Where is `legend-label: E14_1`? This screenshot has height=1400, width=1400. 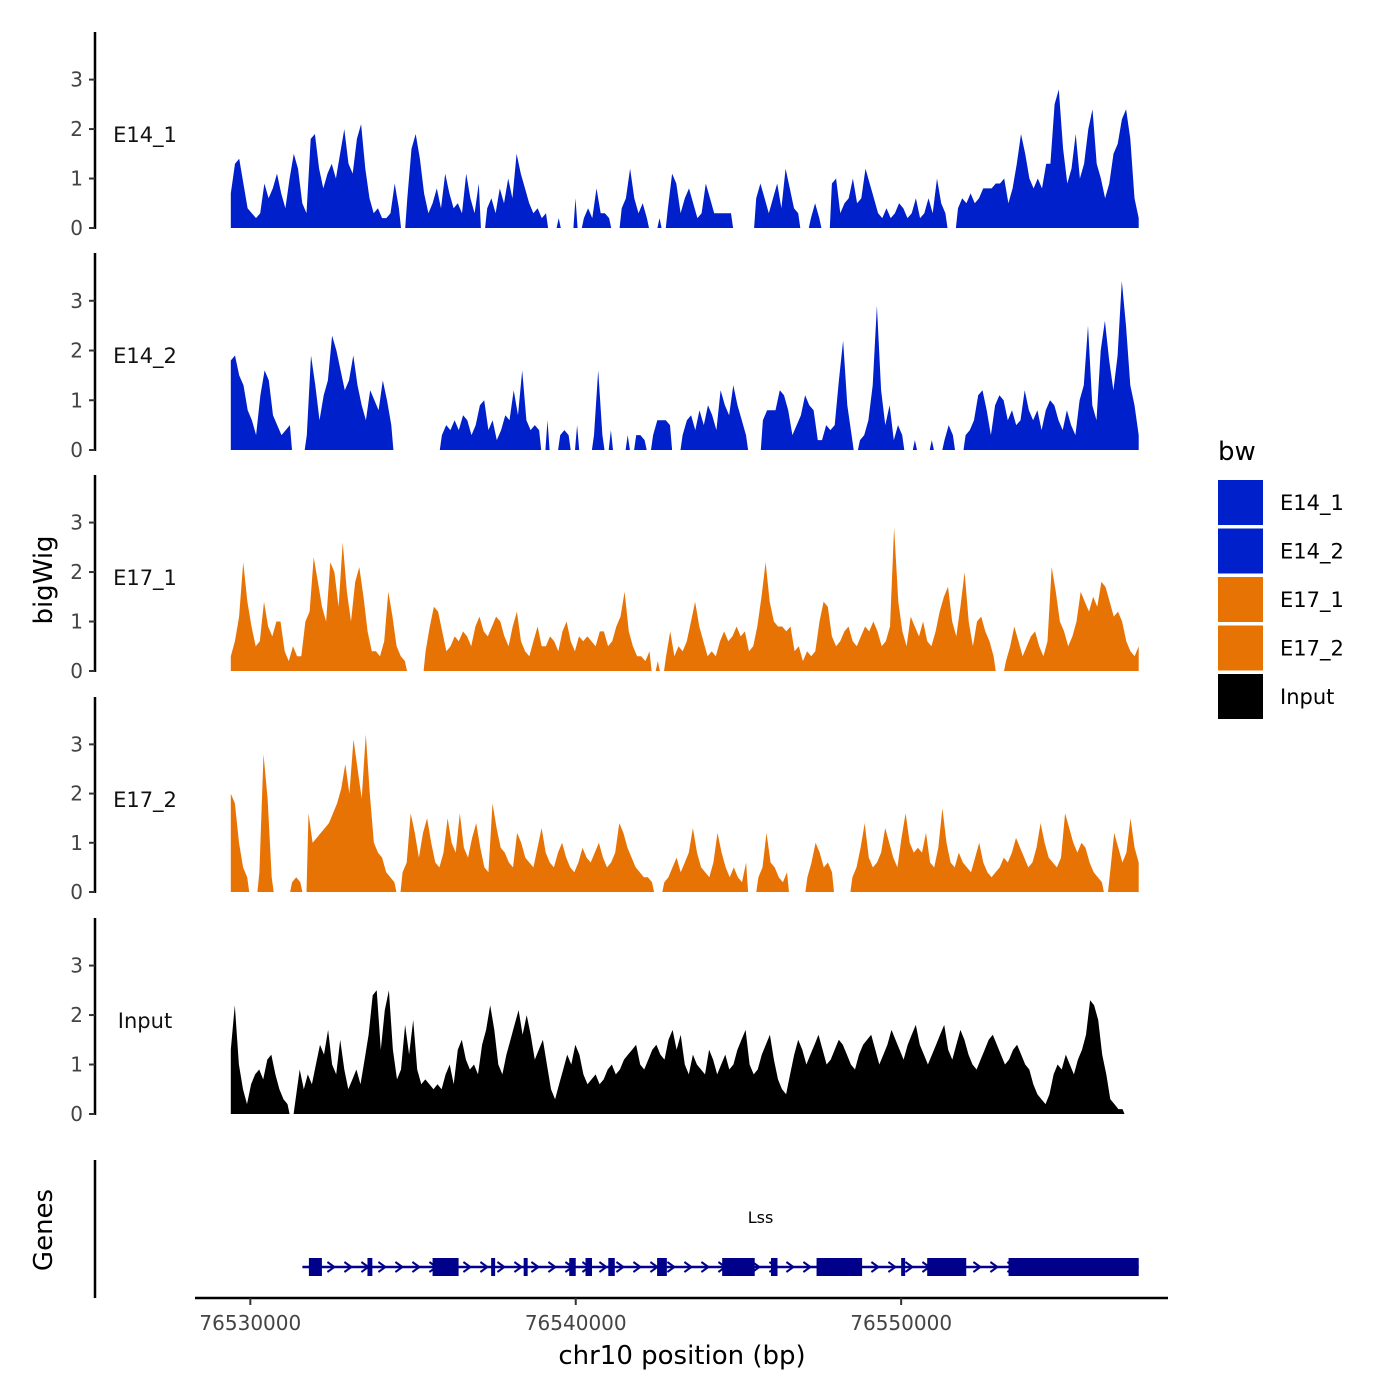
legend-label: E14_1 is located at coordinates (1312, 503).